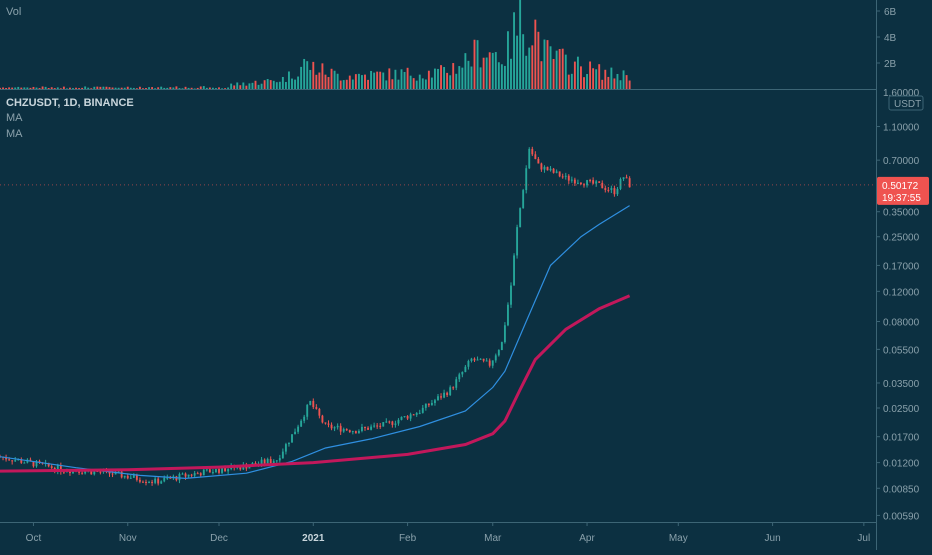 Image resolution: width=932 pixels, height=555 pixels. I want to click on ma-legend-1: MA, so click(14, 118).